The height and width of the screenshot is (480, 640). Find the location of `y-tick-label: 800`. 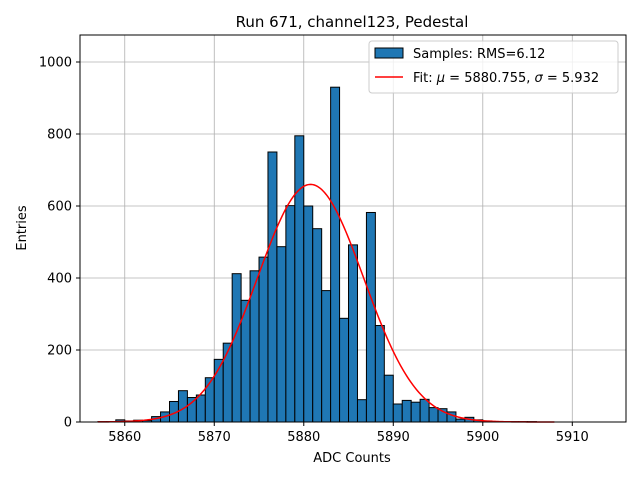

y-tick-label: 800 is located at coordinates (59, 135).